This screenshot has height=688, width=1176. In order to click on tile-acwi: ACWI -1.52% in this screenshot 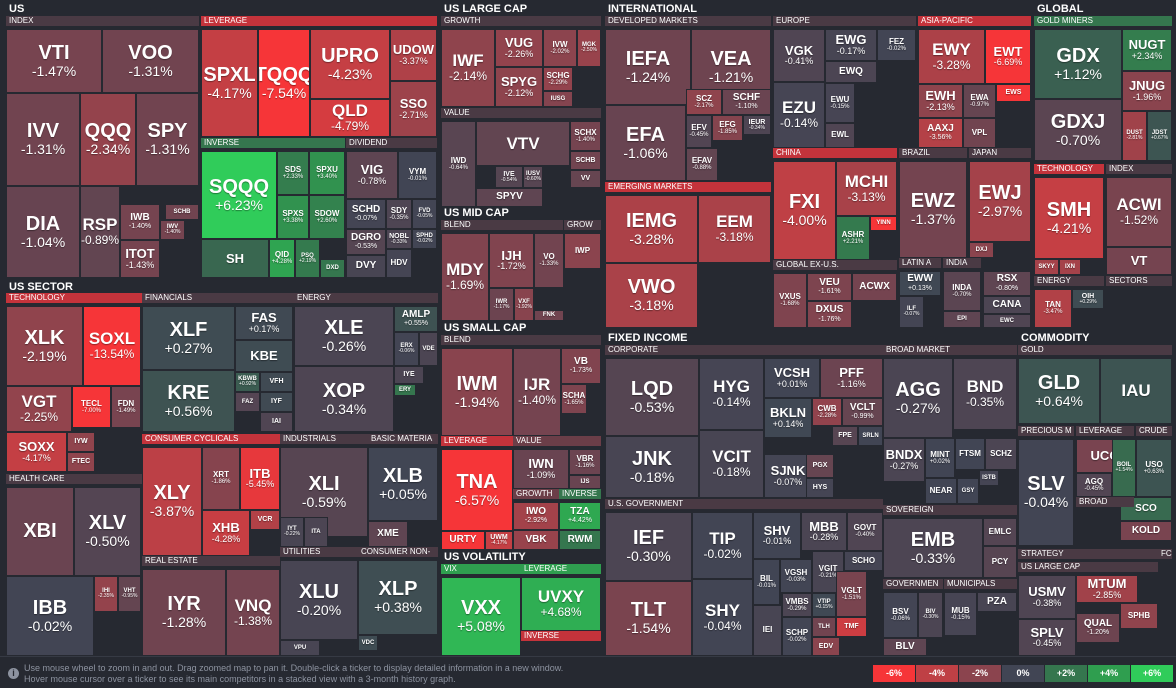, I will do `click(1139, 212)`.